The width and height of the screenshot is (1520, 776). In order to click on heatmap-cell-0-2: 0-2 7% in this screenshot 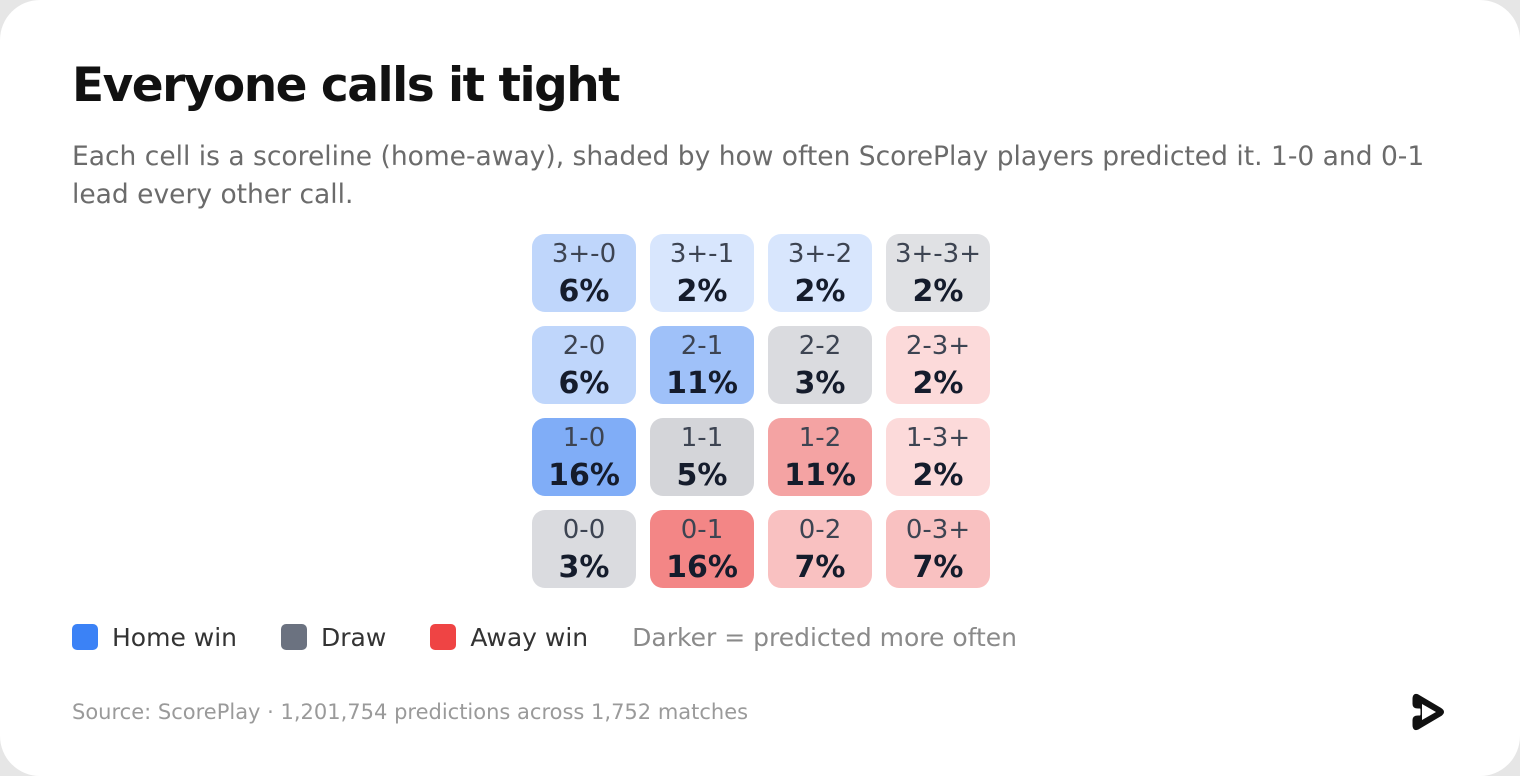, I will do `click(820, 549)`.